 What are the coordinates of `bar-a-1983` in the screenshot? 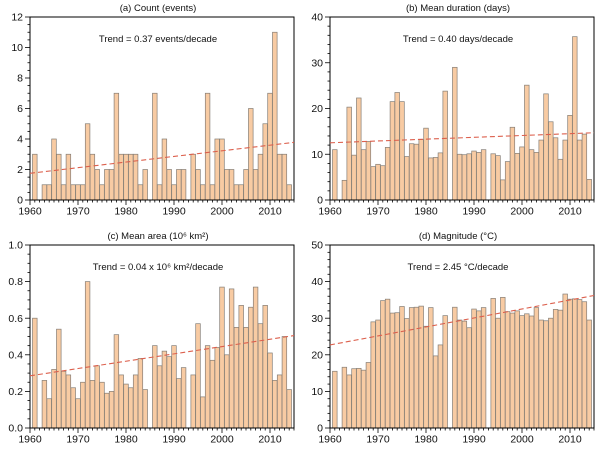 It's located at (140, 192).